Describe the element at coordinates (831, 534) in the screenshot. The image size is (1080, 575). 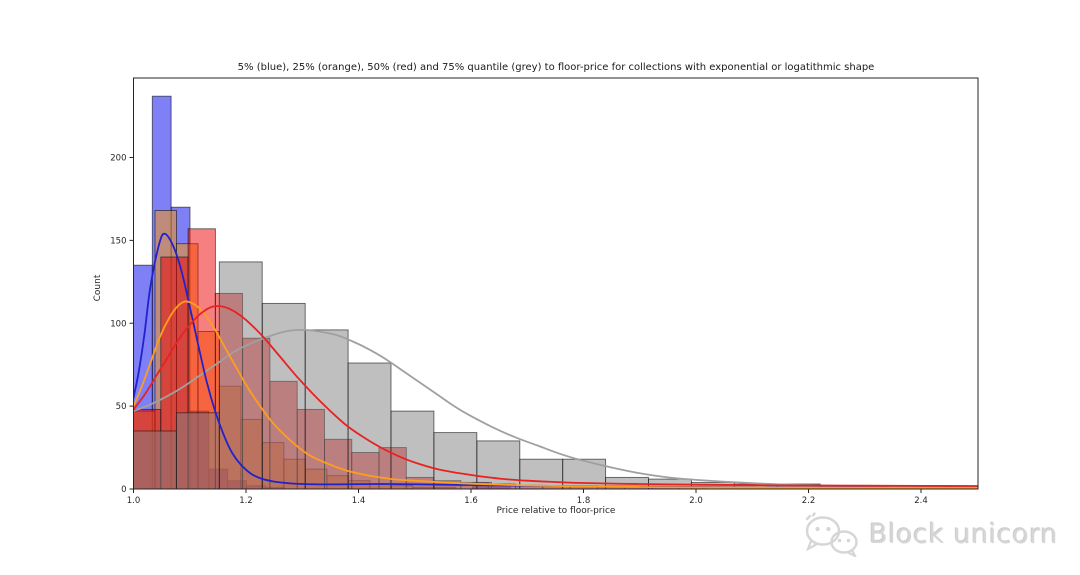
I see `wechat-bubbles-icon` at that location.